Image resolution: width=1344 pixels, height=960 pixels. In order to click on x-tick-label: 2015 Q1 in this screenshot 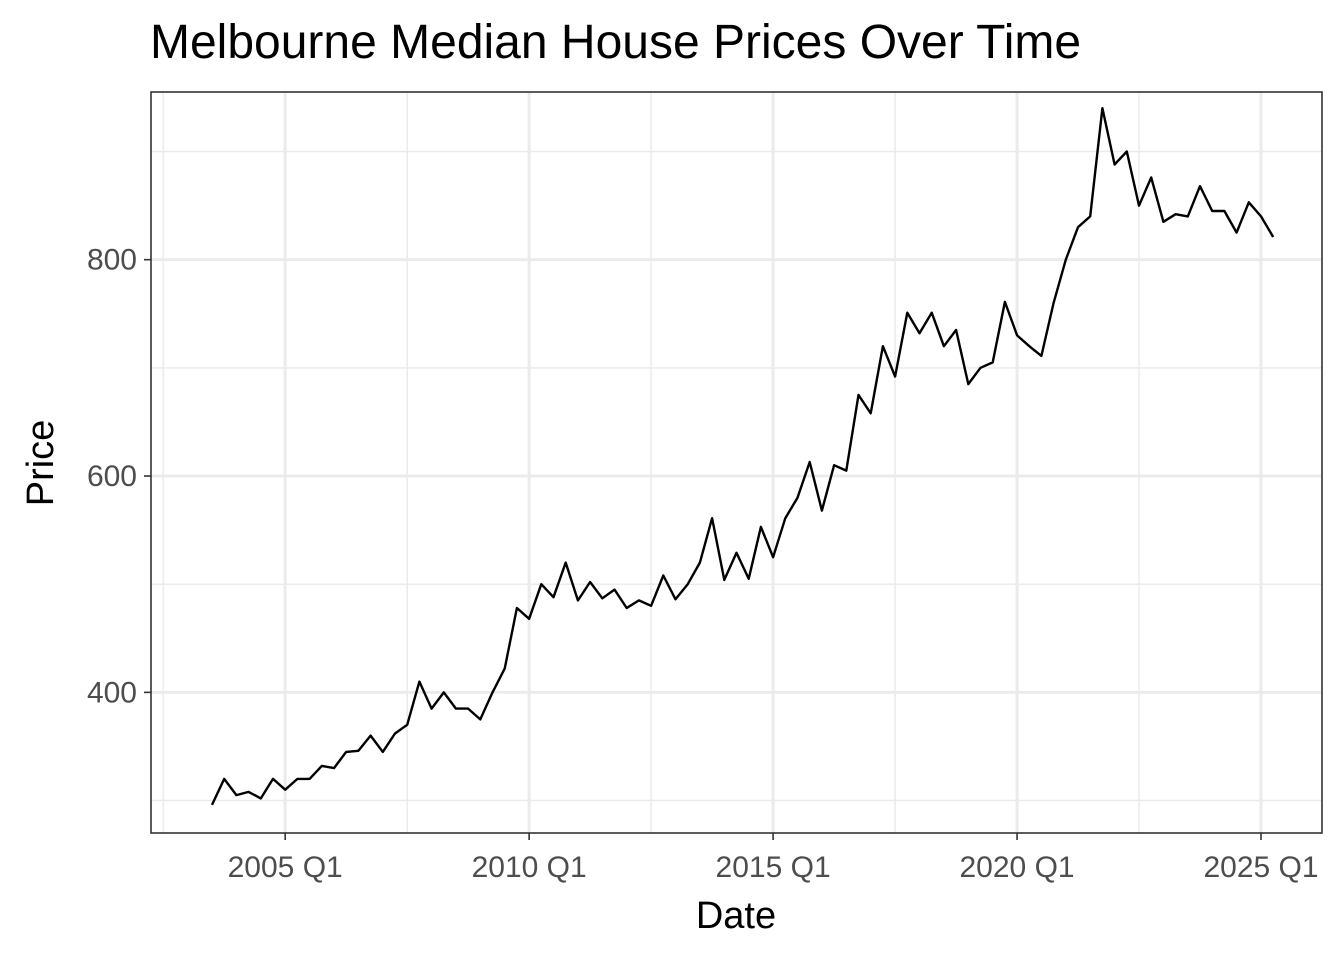, I will do `click(773, 867)`.